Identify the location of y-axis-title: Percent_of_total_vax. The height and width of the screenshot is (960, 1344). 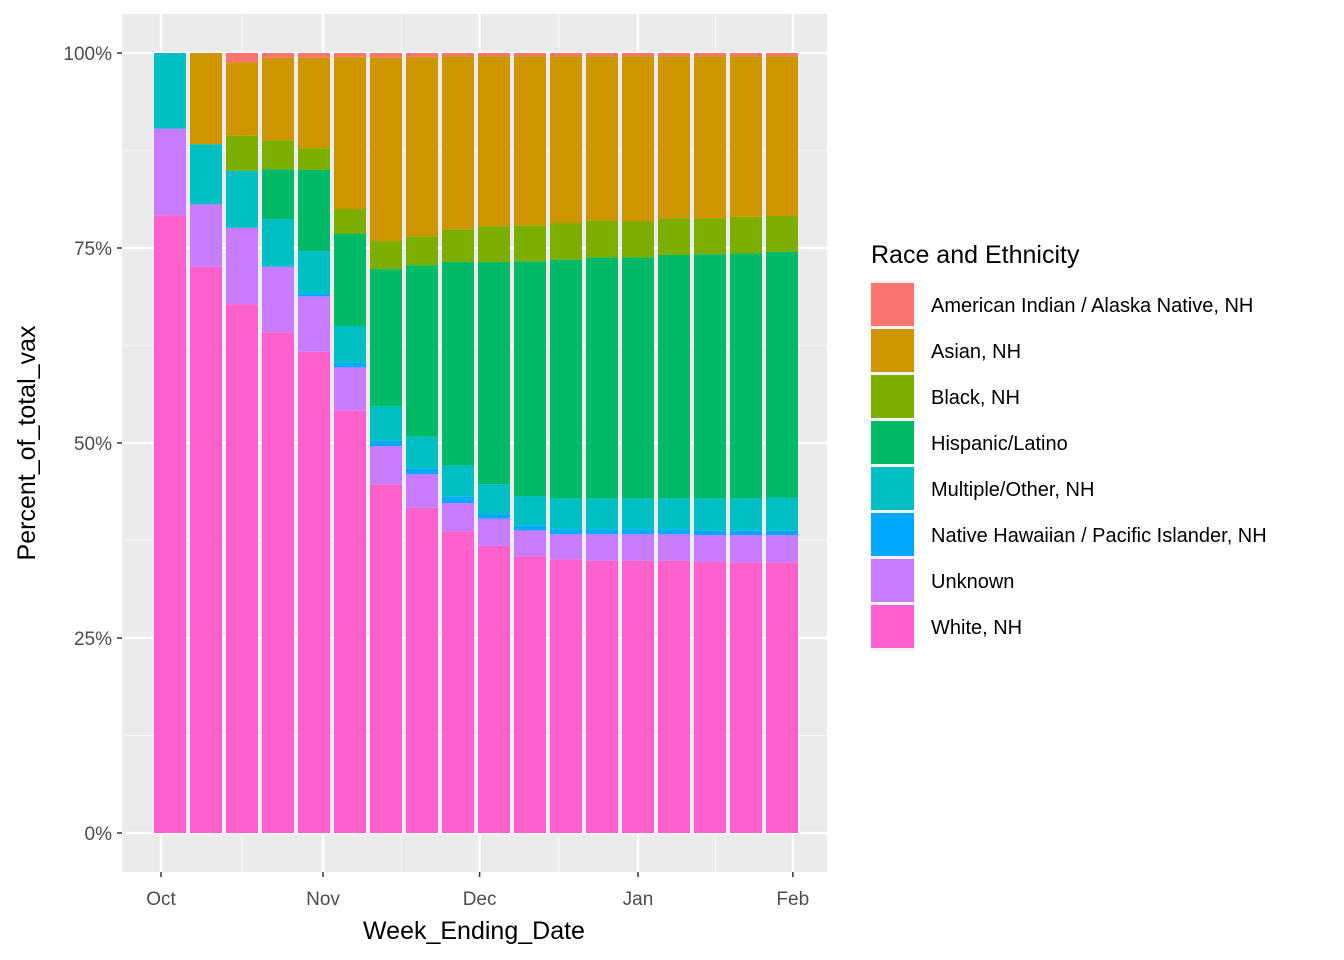
(27, 442).